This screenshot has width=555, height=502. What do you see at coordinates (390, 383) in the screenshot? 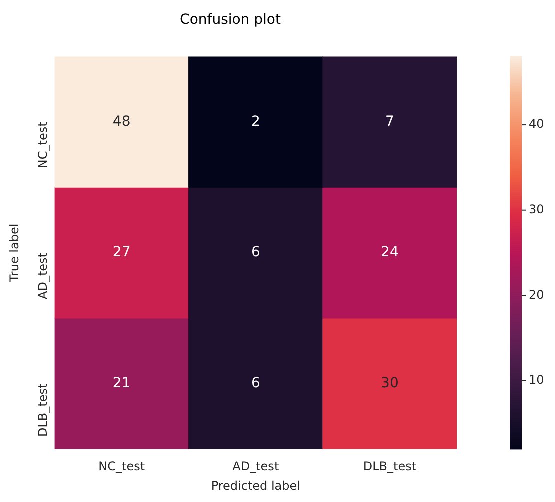
I see `data-label: 30` at bounding box center [390, 383].